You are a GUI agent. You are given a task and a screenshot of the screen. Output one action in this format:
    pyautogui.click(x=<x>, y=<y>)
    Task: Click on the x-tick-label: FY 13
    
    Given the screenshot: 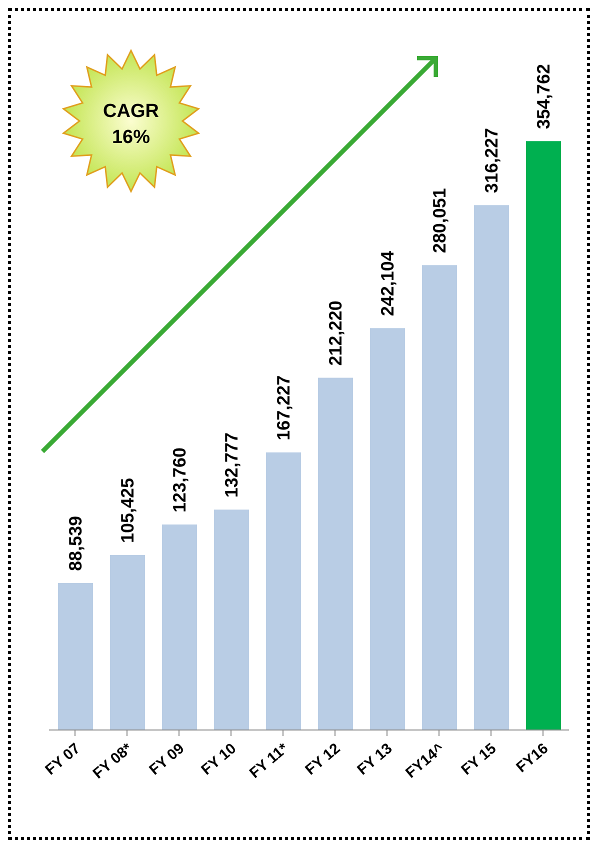 What is the action you would take?
    pyautogui.click(x=375, y=759)
    